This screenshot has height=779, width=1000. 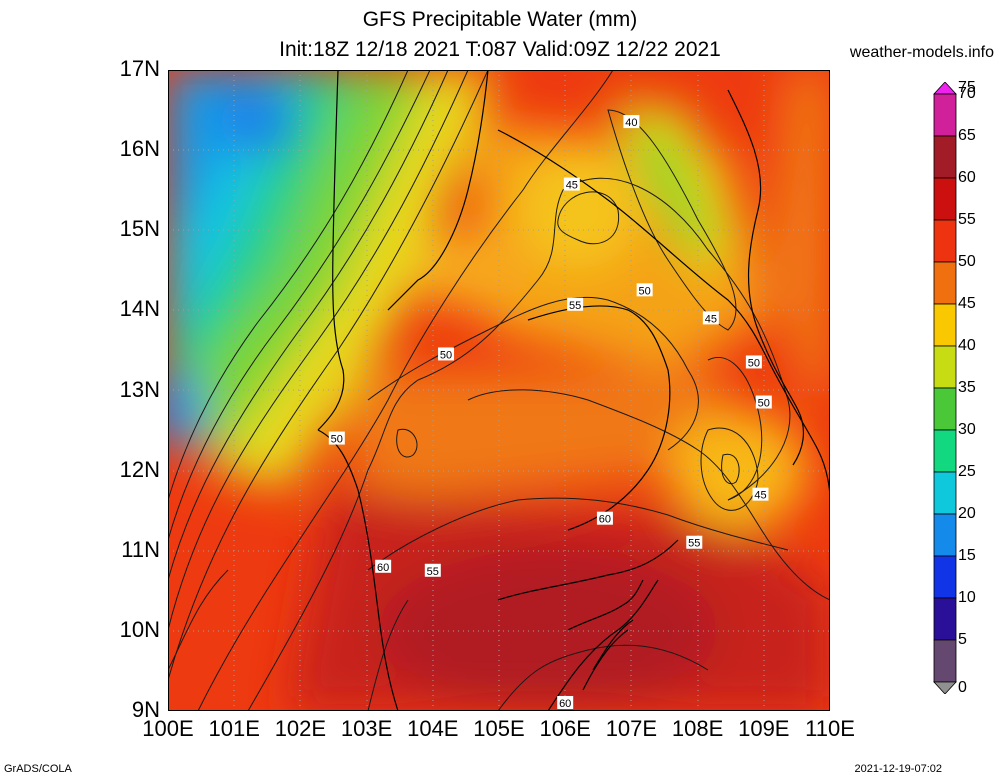 I want to click on lon-label: 102E, so click(x=300, y=728).